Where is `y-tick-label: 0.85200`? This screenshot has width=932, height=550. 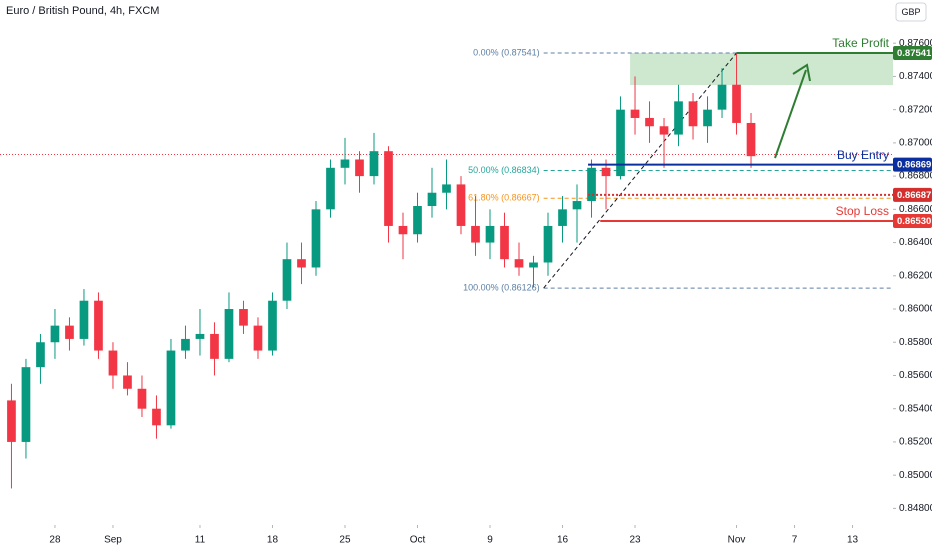 y-tick-label: 0.85200 is located at coordinates (915, 442).